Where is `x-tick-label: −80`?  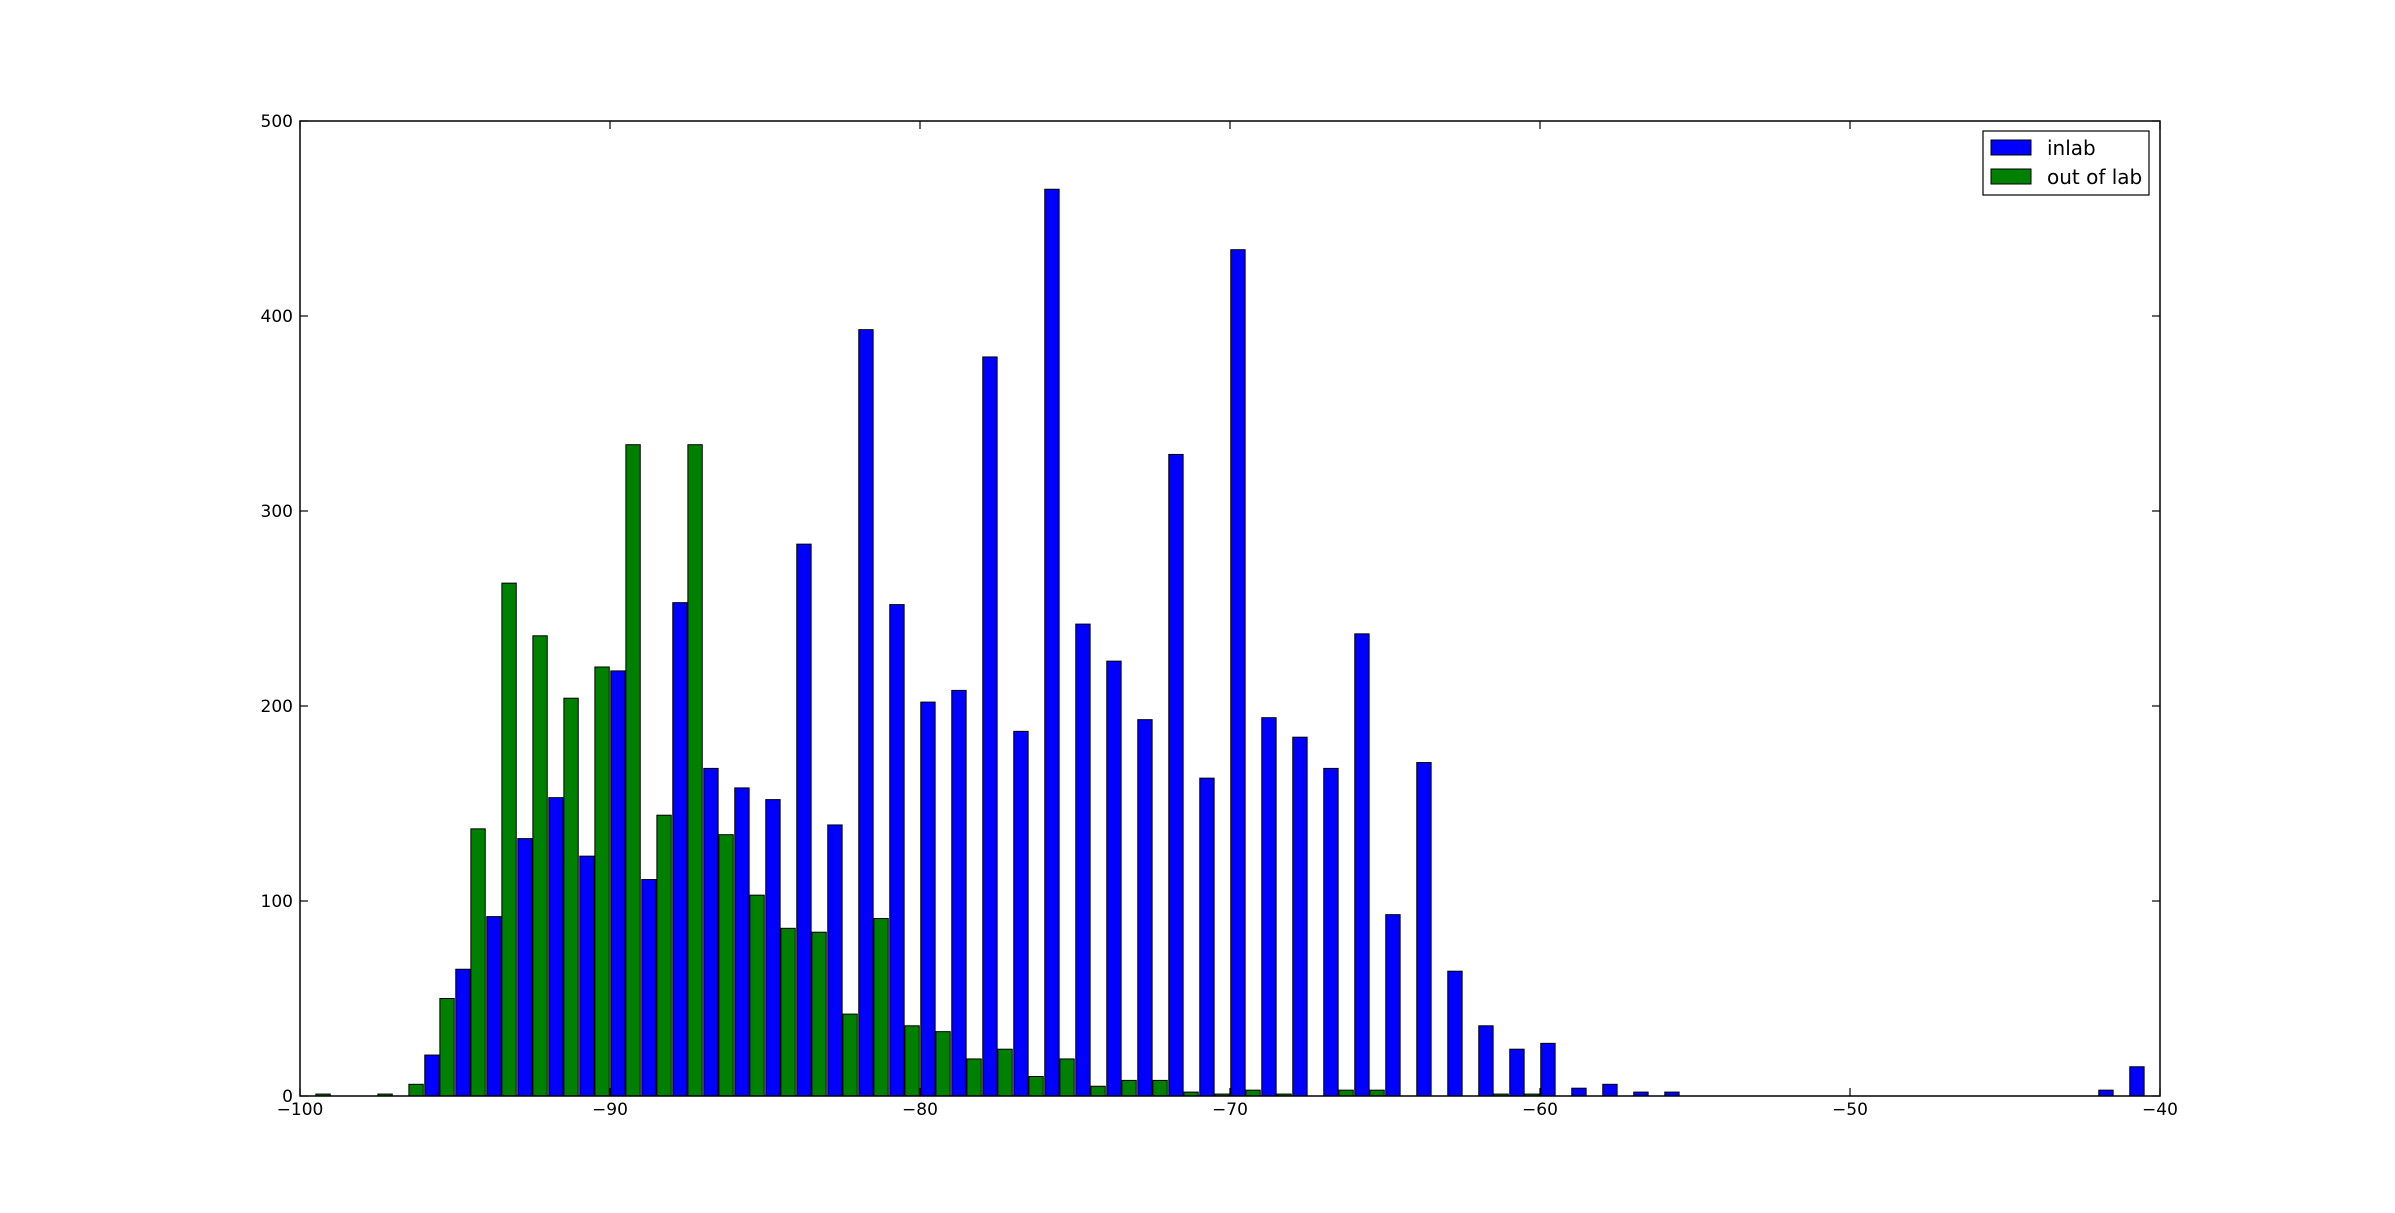 x-tick-label: −80 is located at coordinates (920, 1110).